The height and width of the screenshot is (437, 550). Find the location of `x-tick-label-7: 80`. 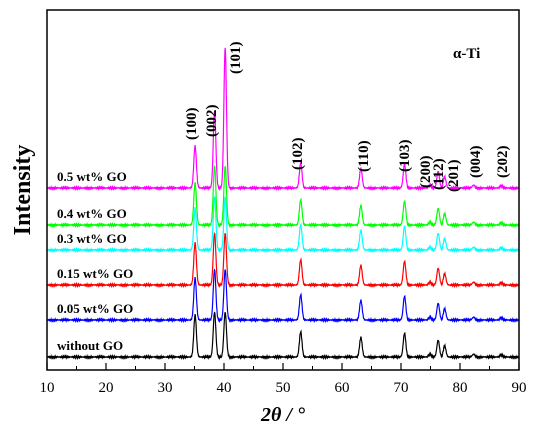

x-tick-label-7: 80 is located at coordinates (460, 388).